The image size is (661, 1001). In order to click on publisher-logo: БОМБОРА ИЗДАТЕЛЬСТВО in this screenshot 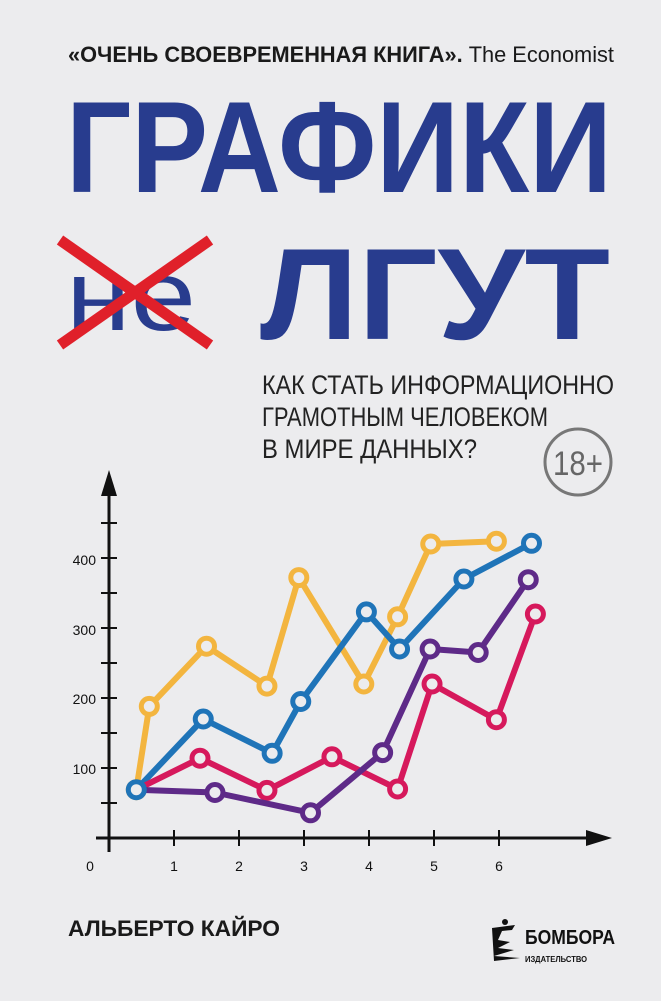, I will do `click(553, 941)`.